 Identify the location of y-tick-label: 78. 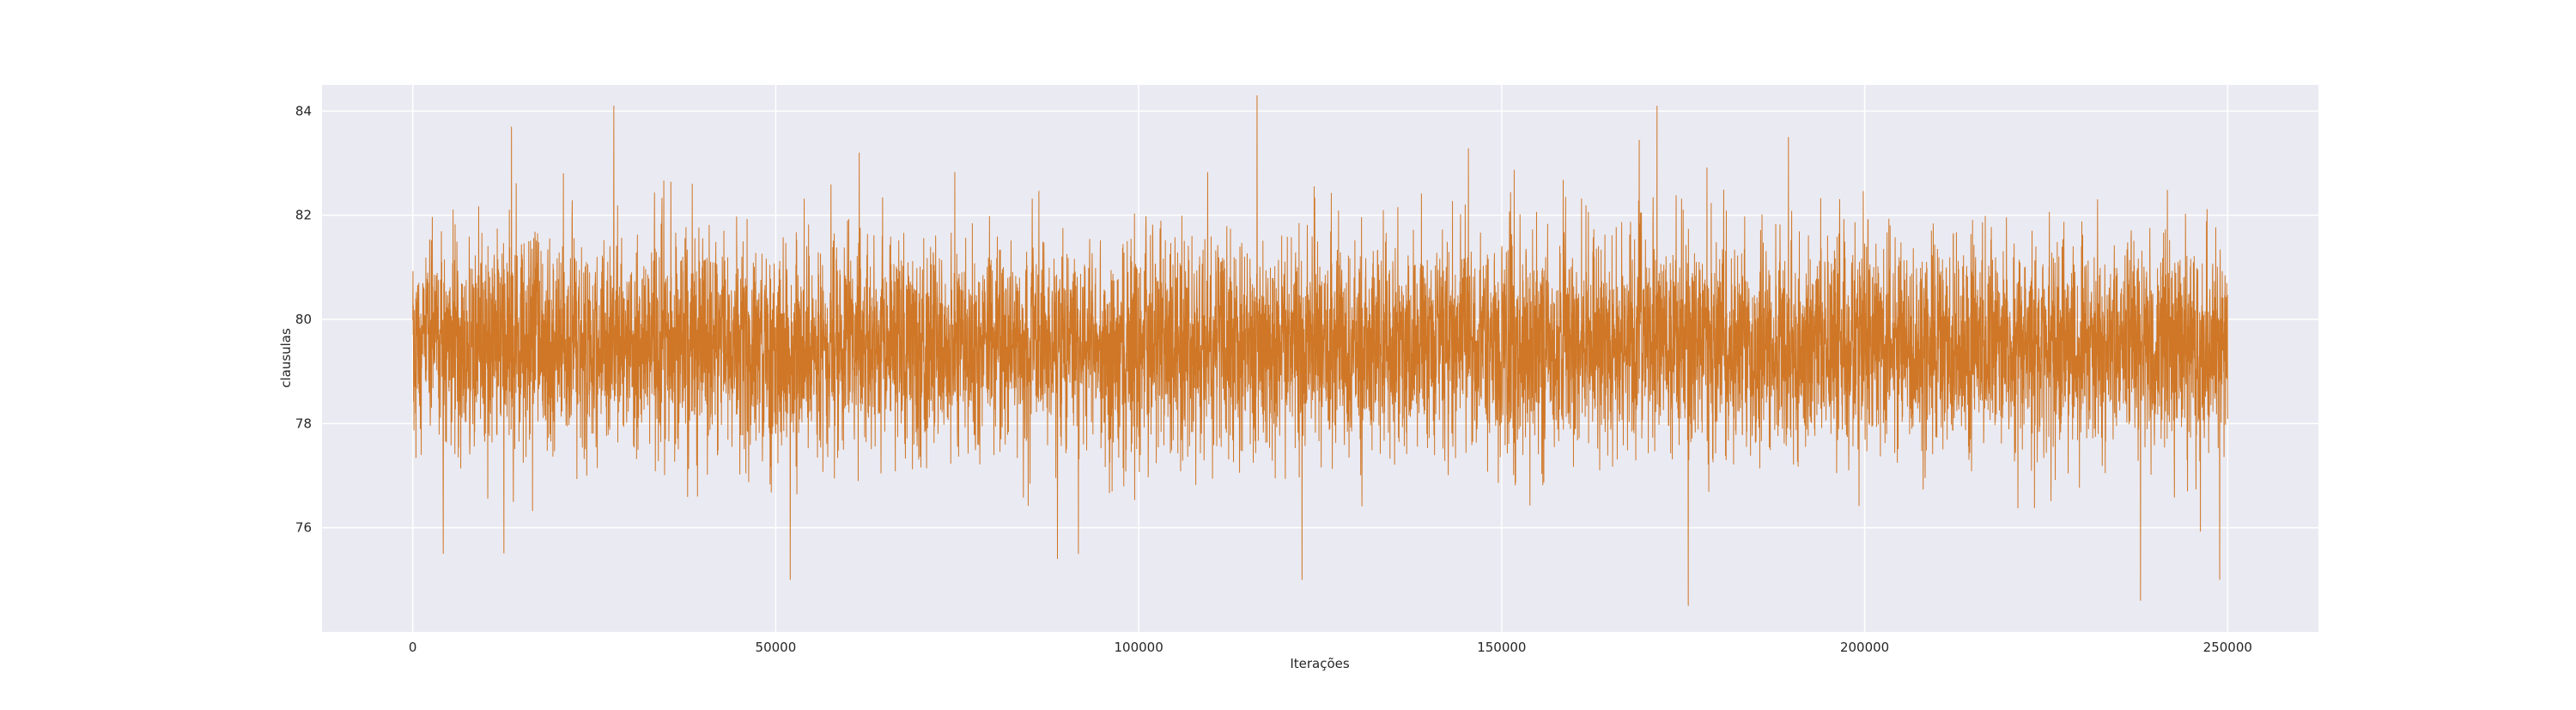
(303, 423).